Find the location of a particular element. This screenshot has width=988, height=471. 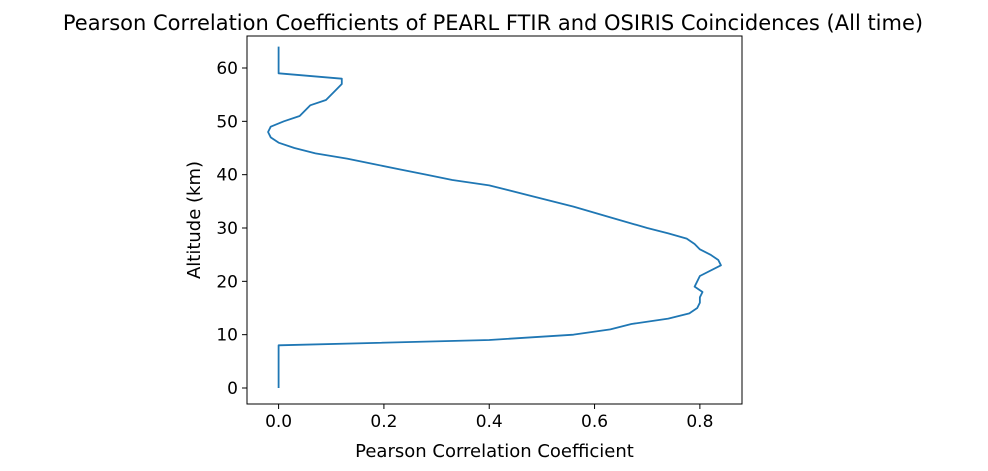

x-axis-label: Pearson Correlation Coefficient is located at coordinates (494, 451).